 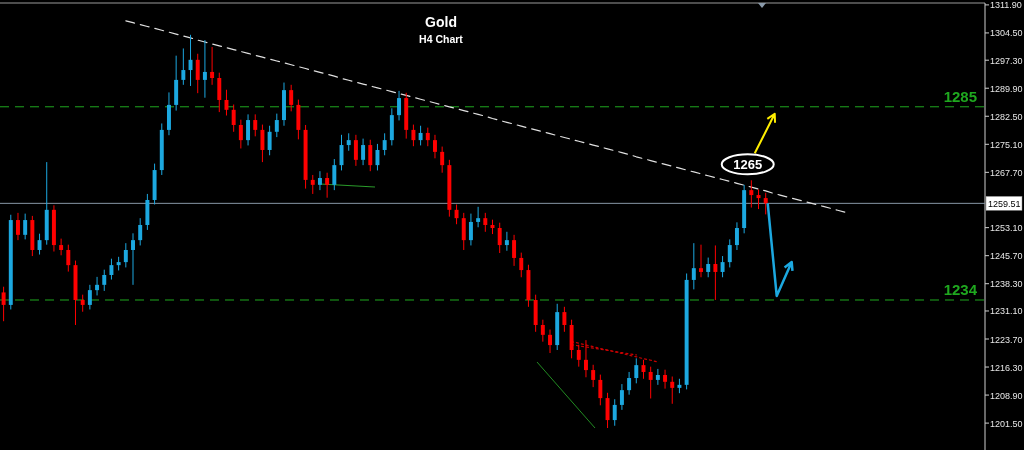 I want to click on ref-line-label: 1285, so click(x=960, y=96).